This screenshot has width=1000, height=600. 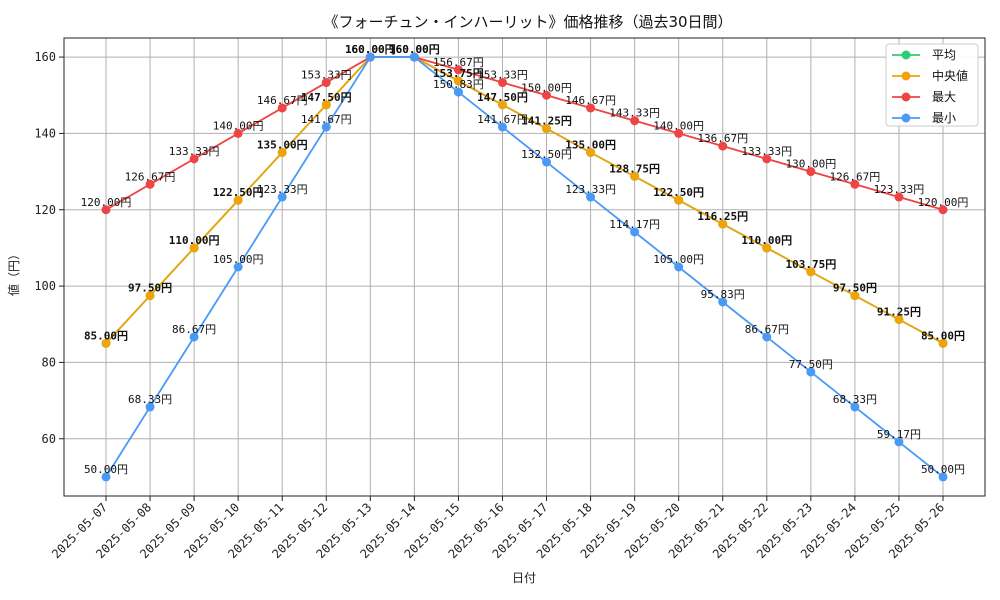 What do you see at coordinates (810, 264) in the screenshot?
I see `data-label: 103.75円` at bounding box center [810, 264].